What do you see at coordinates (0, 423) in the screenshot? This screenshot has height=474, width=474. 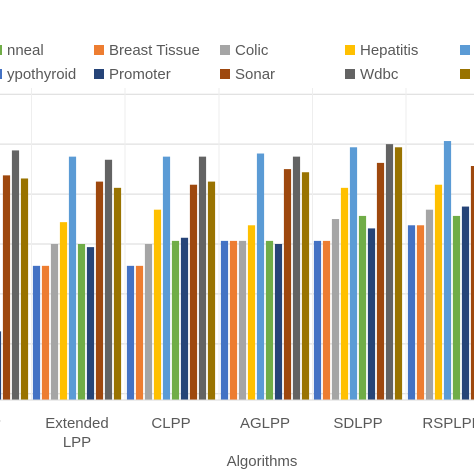 I see `x-tick-label: P` at bounding box center [0, 423].